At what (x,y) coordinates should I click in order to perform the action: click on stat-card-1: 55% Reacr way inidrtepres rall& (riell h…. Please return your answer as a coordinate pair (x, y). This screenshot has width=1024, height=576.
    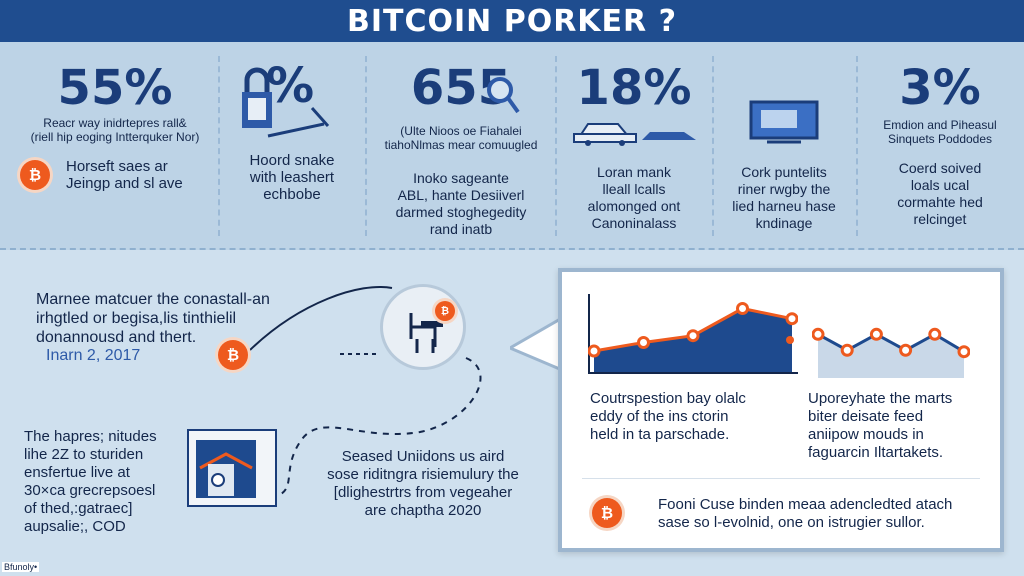
    Looking at the image, I should click on (115, 150).